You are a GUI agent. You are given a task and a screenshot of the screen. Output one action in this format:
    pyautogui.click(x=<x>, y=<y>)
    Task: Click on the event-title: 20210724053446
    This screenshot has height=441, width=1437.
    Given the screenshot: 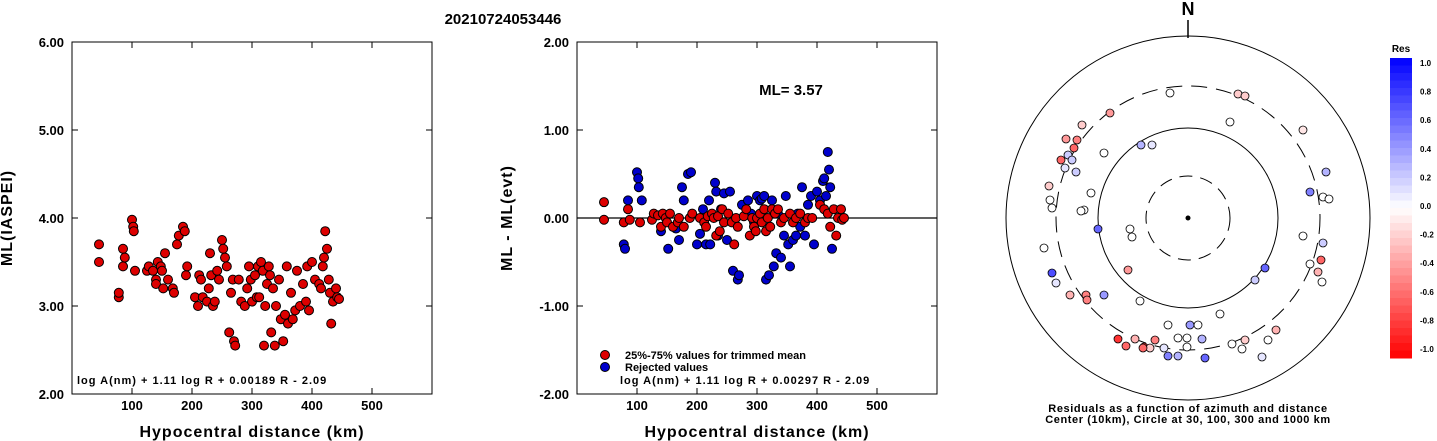 What is the action you would take?
    pyautogui.click(x=503, y=19)
    